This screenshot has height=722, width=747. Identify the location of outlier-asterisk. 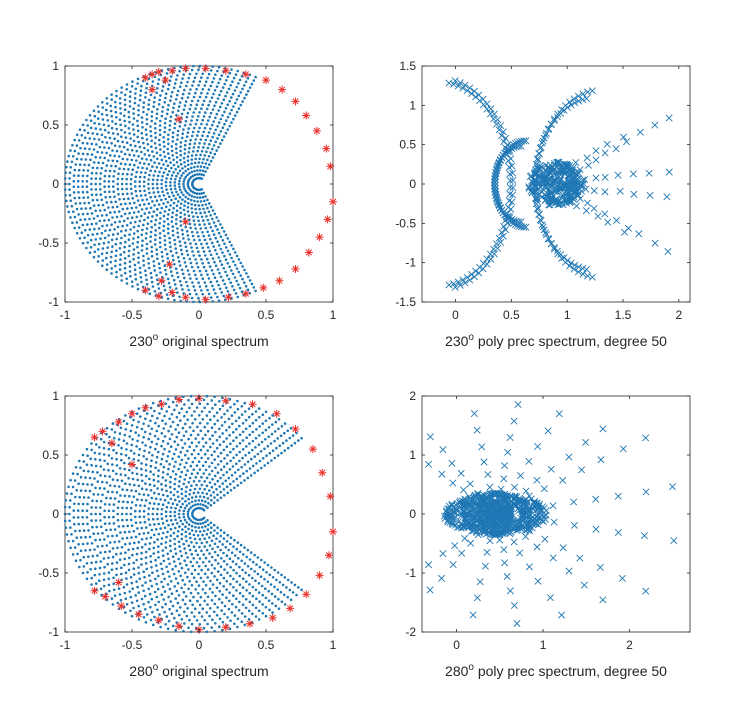
(333, 531).